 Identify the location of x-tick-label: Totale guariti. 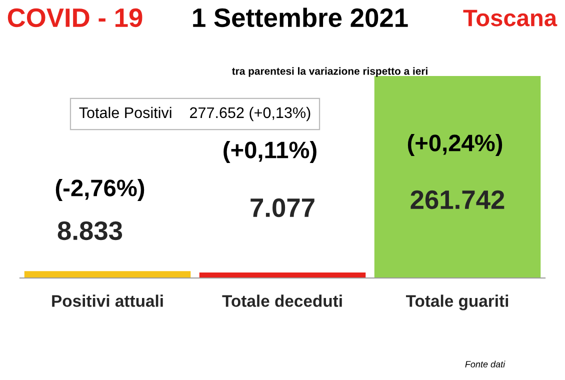
(457, 302).